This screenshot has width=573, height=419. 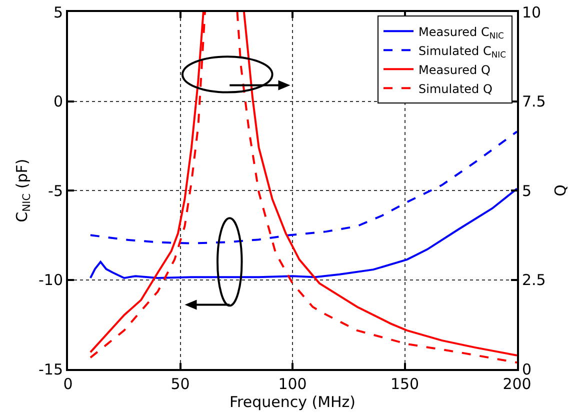 What do you see at coordinates (455, 89) in the screenshot?
I see `legend-label: Simulated Q` at bounding box center [455, 89].